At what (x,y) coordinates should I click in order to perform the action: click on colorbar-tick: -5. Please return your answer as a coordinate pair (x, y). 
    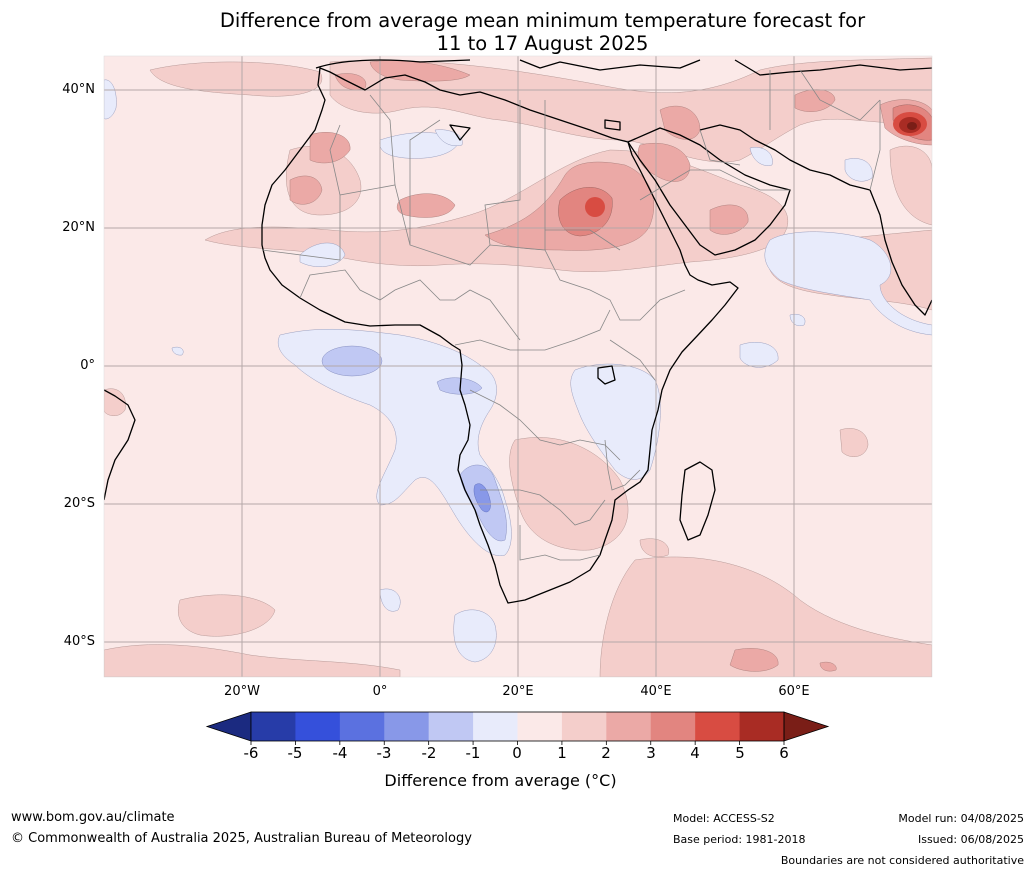
    Looking at the image, I should click on (295, 753).